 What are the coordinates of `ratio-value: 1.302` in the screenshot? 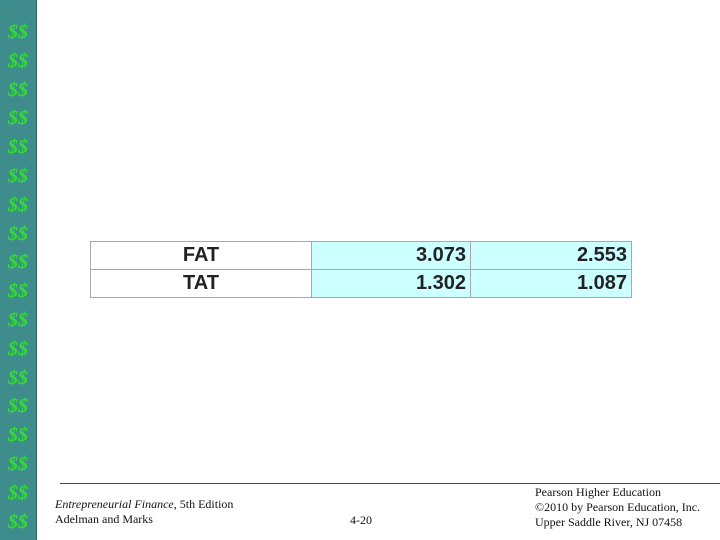 It's located at (391, 283).